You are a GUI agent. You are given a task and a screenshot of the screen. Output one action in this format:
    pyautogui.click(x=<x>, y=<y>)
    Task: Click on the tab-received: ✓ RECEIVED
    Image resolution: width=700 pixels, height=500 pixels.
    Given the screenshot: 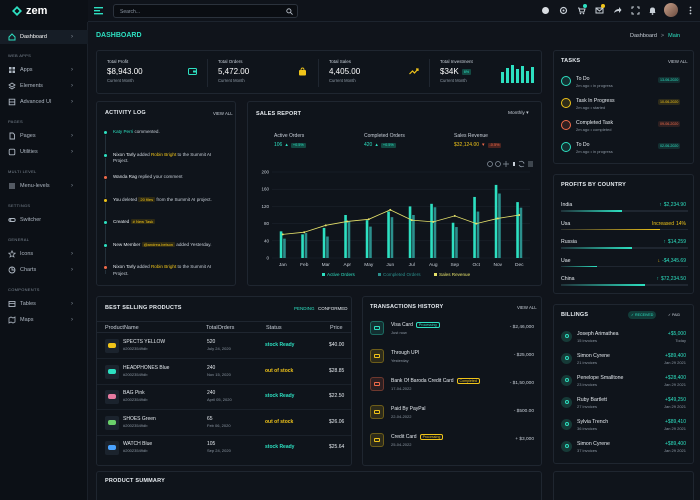 What is the action you would take?
    pyautogui.click(x=642, y=315)
    